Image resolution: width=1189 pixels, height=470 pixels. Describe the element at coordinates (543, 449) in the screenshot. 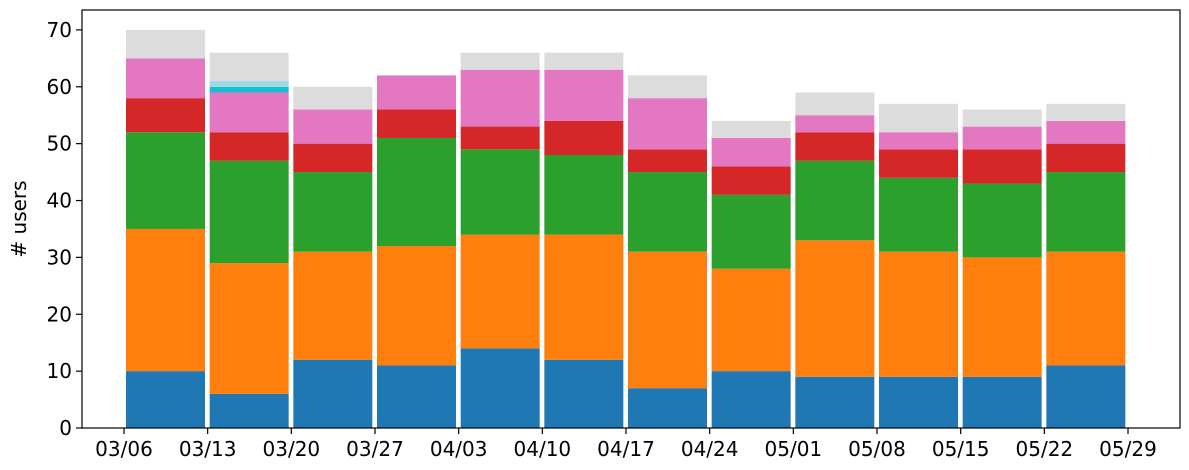

I see `x-tick-label: 04/10` at that location.